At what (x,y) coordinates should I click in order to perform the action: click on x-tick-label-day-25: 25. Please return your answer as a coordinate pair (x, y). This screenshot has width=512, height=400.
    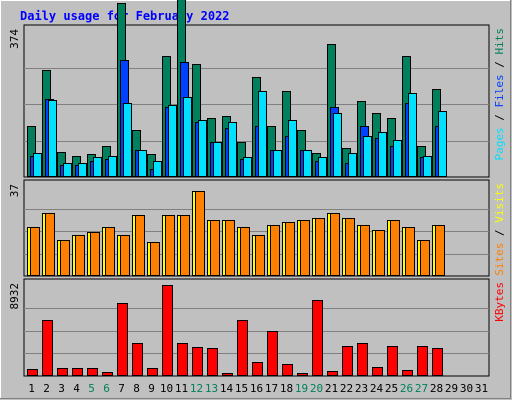
    Looking at the image, I should click on (391, 388).